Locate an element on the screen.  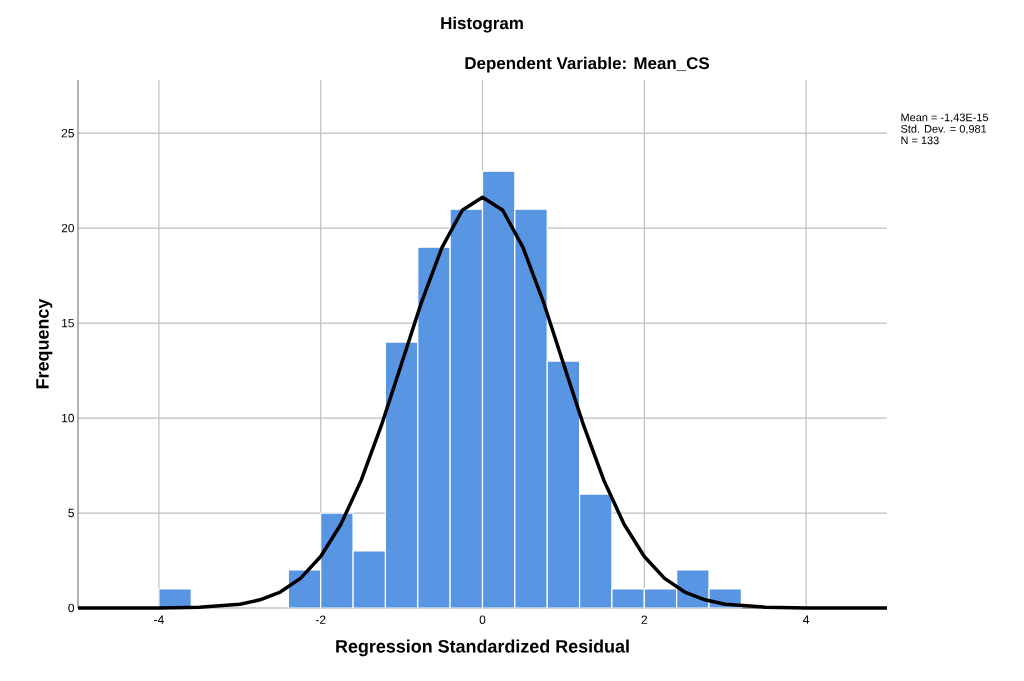
y-tick-label: 0 is located at coordinates (71, 608).